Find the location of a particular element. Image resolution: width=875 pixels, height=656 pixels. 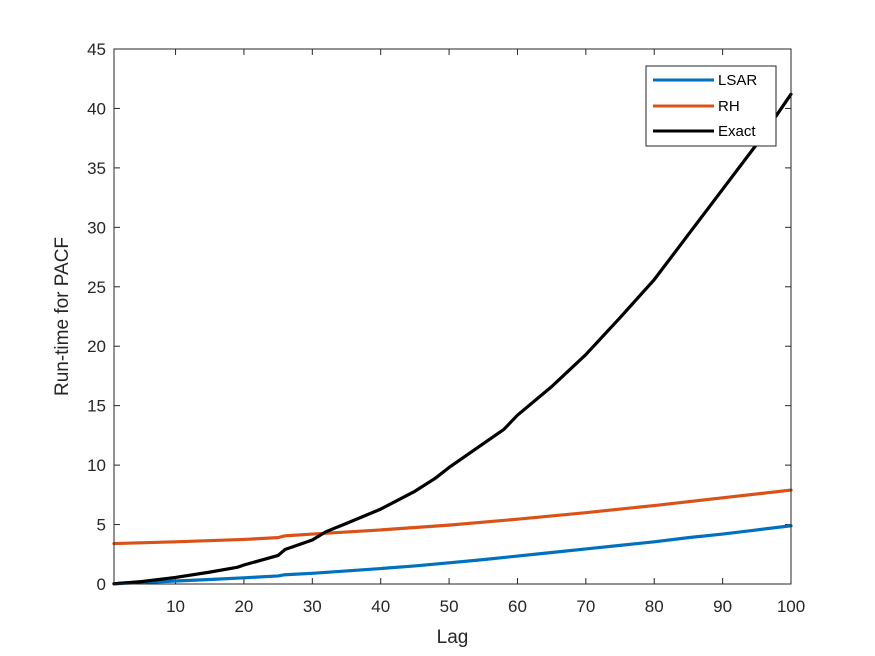

x-tick-label: 90 is located at coordinates (722, 606).